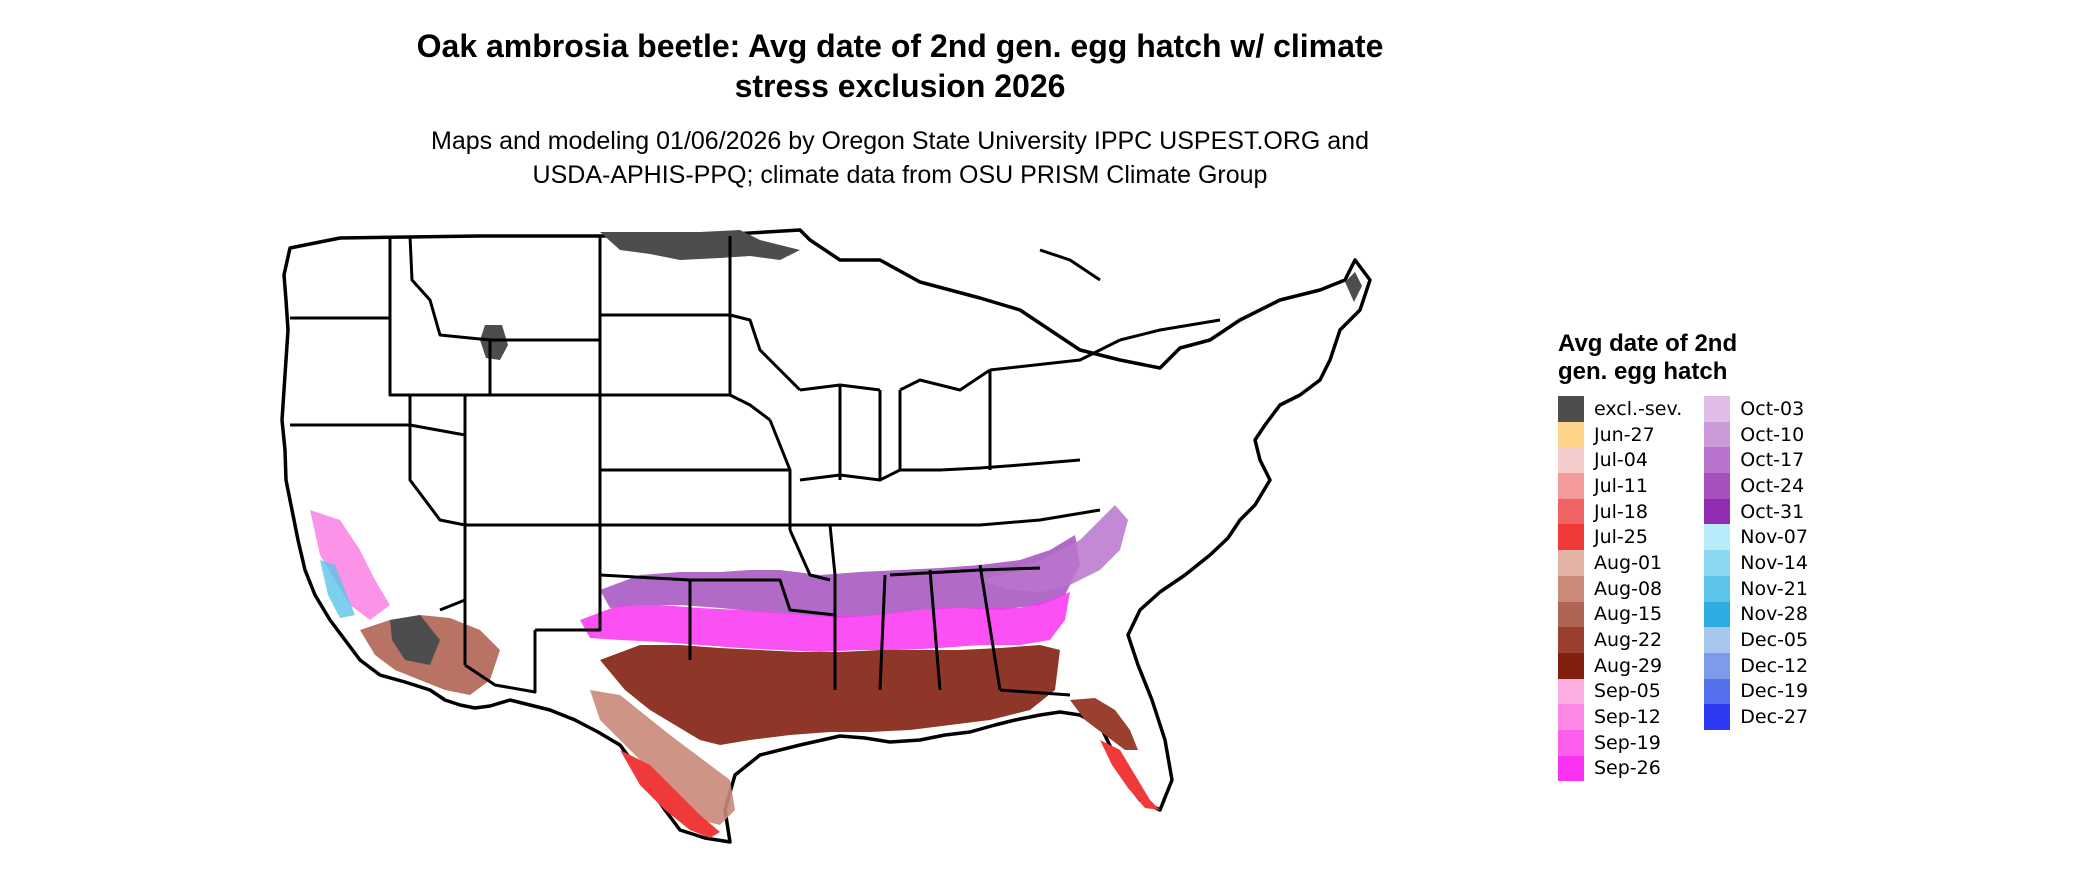 This screenshot has height=892, width=2100. What do you see at coordinates (825, 622) in the screenshot?
I see `zone-magenta-band` at bounding box center [825, 622].